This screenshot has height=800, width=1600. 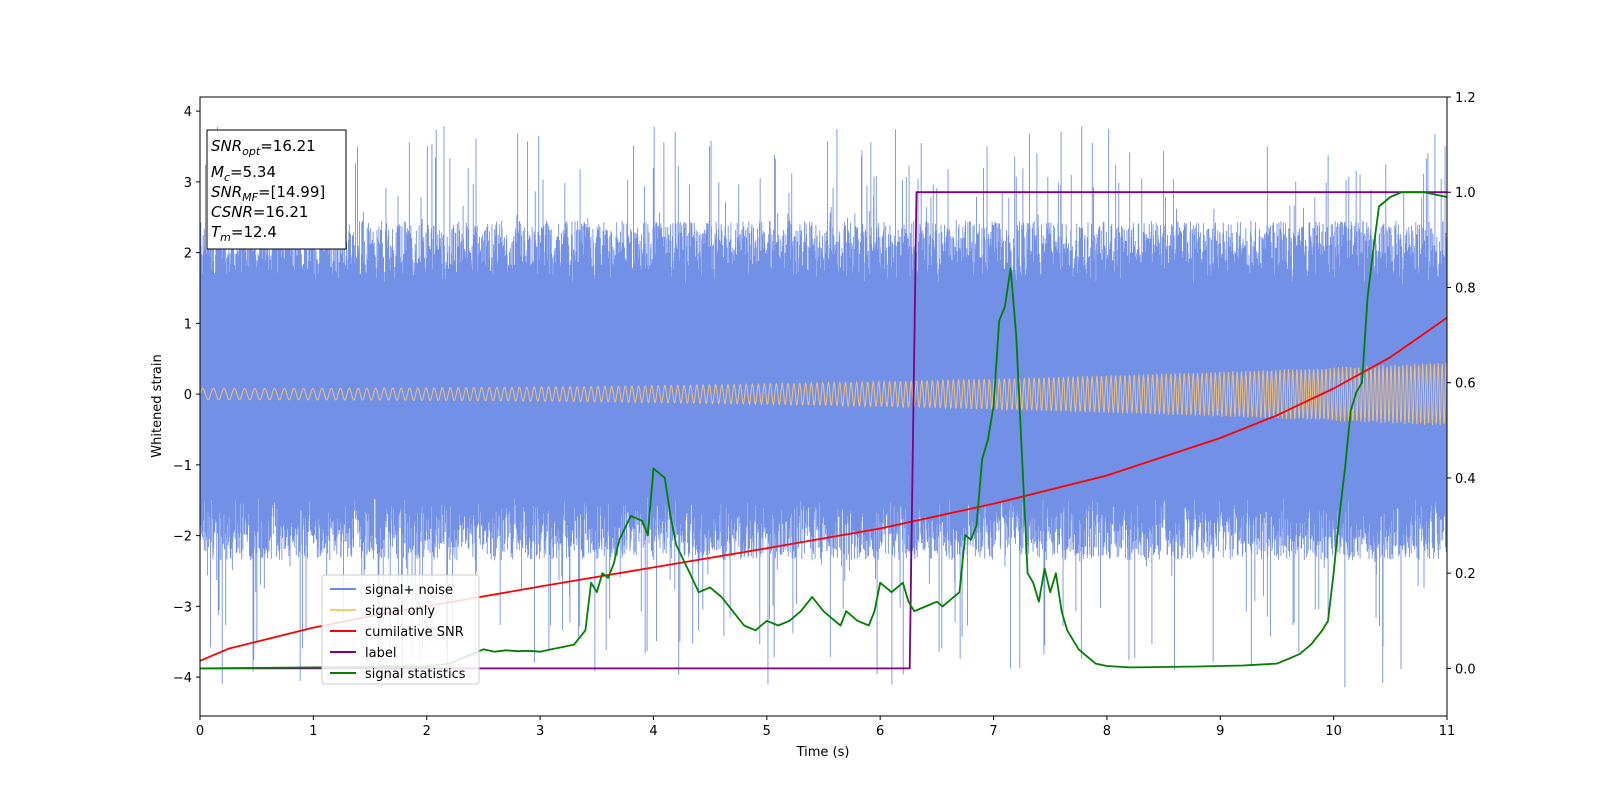 I want to click on annotation-line: CSNR=16.21, so click(x=259, y=212).